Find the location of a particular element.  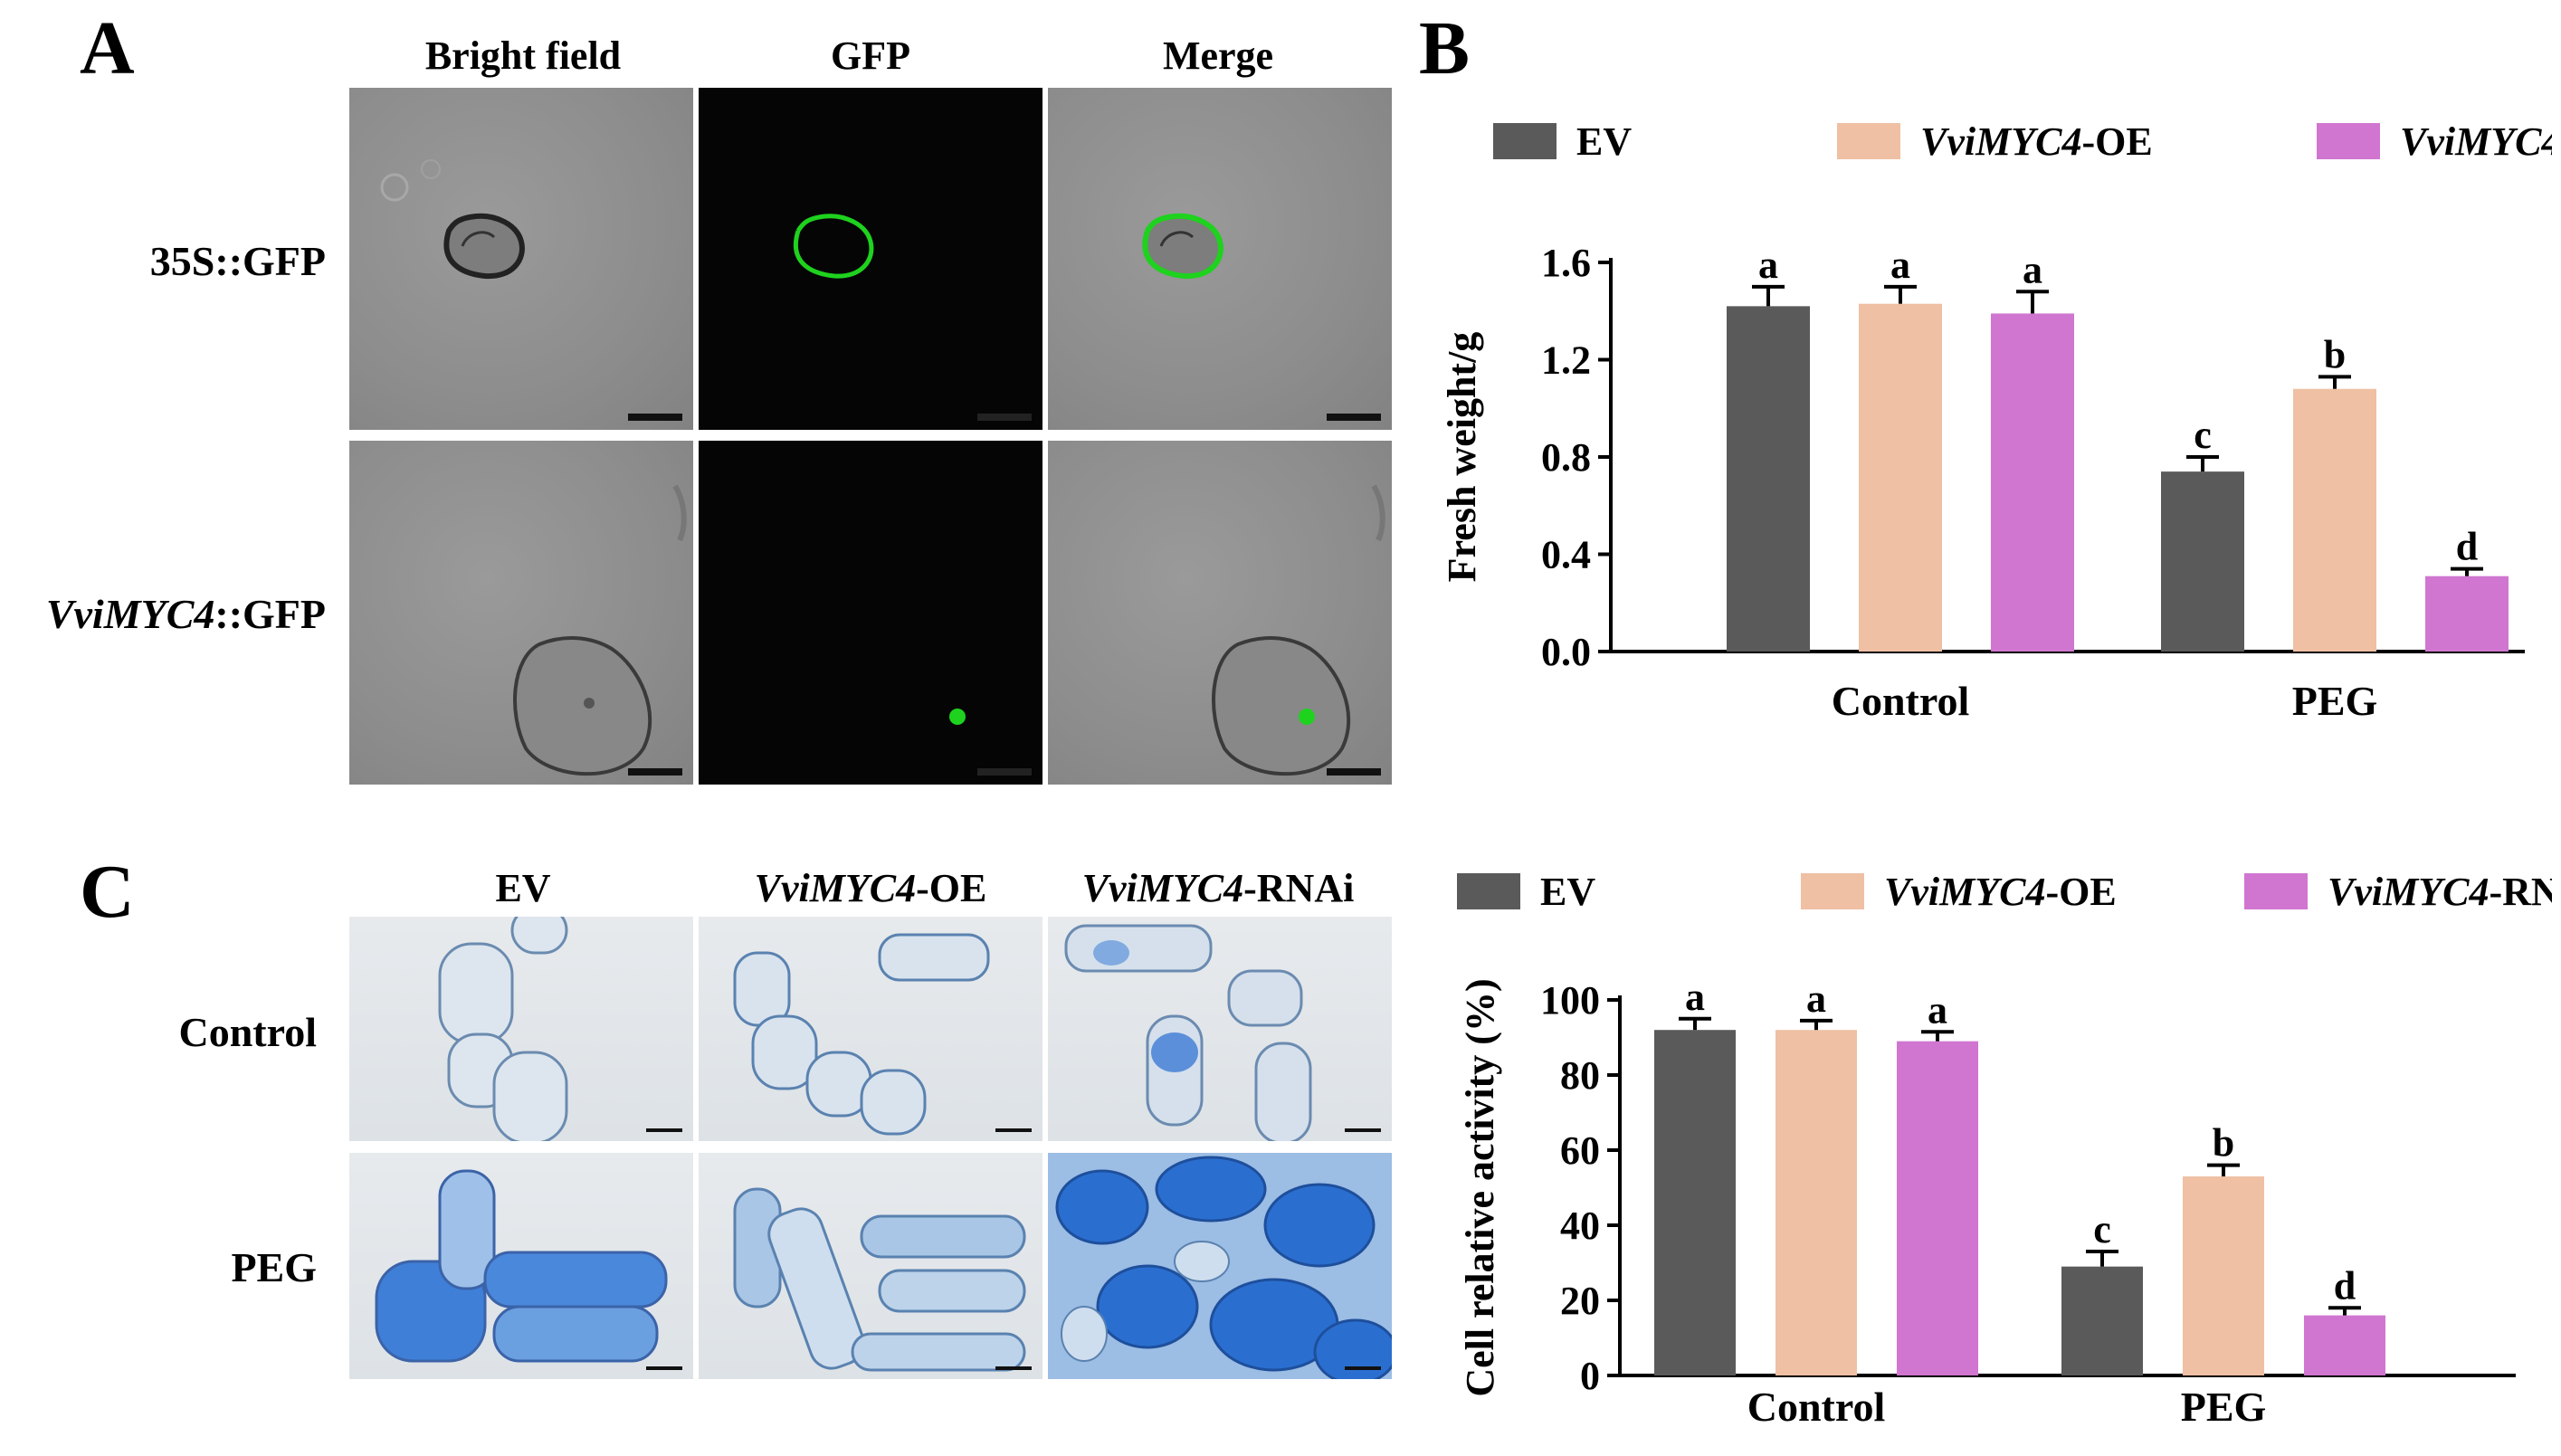

row-label-35s-gfp: 35S::GFP is located at coordinates (181, 262).